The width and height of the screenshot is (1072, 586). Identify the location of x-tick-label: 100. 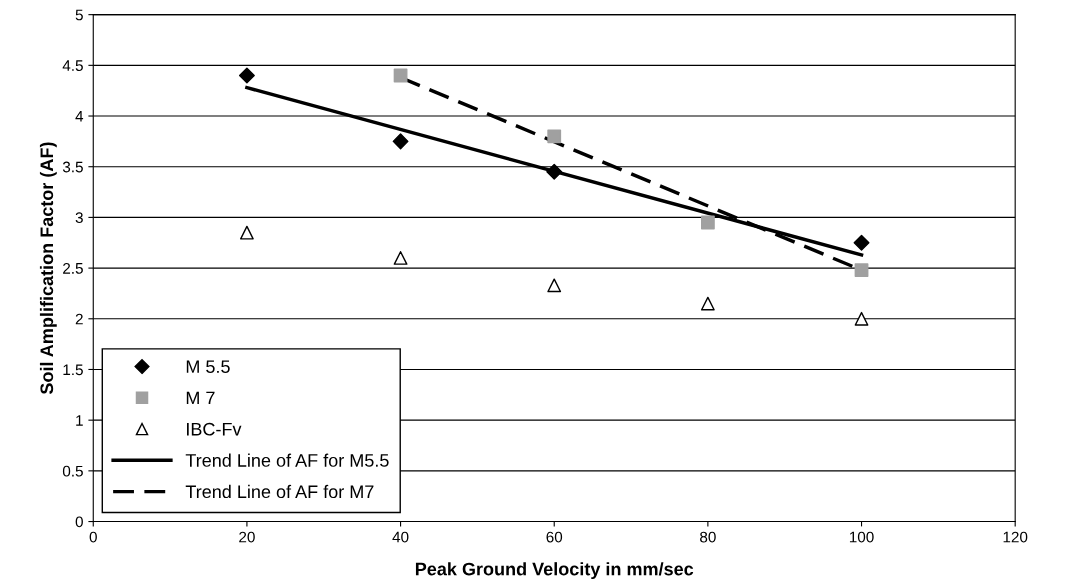
(861, 537).